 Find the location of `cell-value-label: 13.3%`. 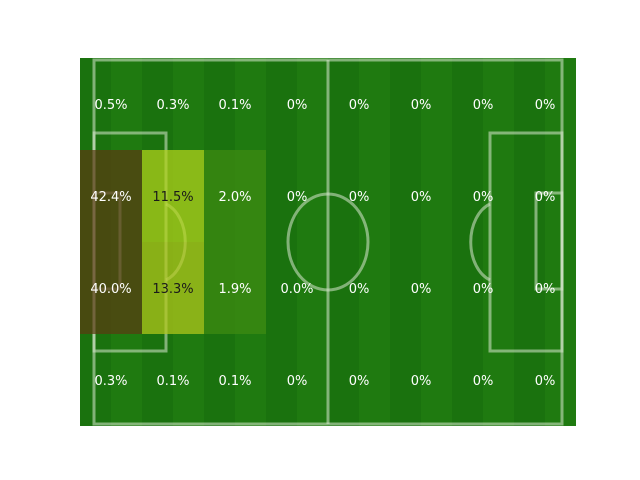

cell-value-label: 13.3% is located at coordinates (172, 289).